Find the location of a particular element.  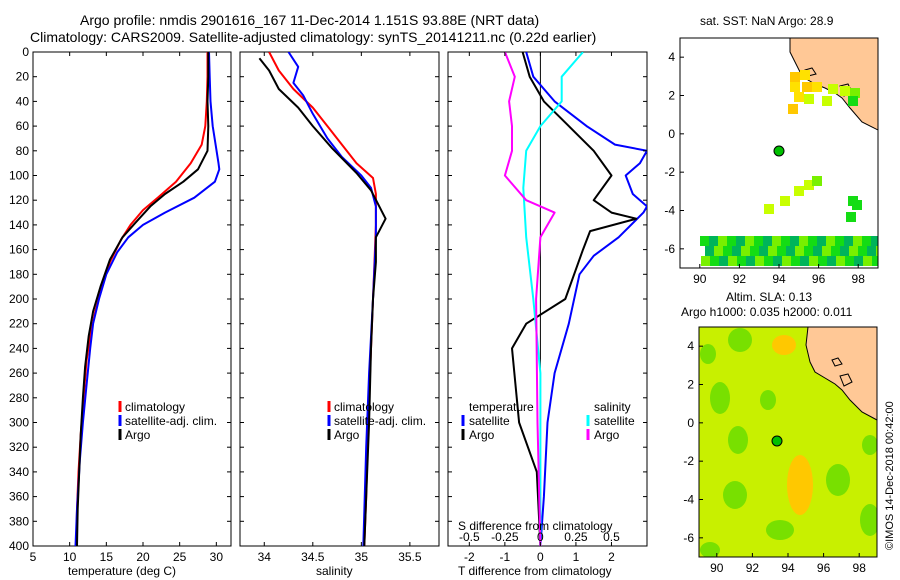

y-tick-label: 60 is located at coordinates (23, 126).